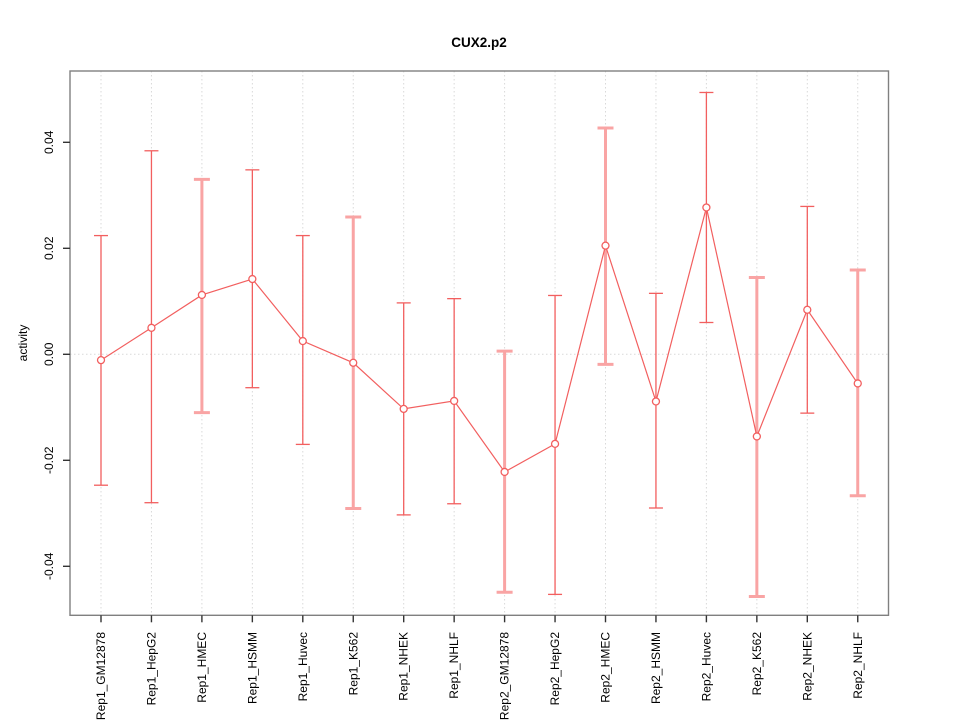  I want to click on x-tick-label: Rep2_Huvec, so click(706, 666).